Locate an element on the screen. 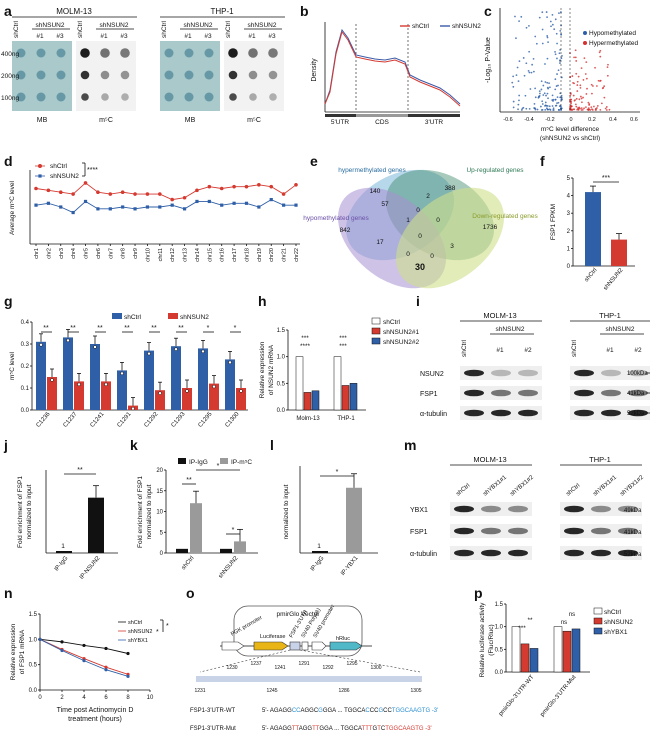 The width and height of the screenshot is (650, 742). h-y-tick-label: 1.5 is located at coordinates (281, 331).